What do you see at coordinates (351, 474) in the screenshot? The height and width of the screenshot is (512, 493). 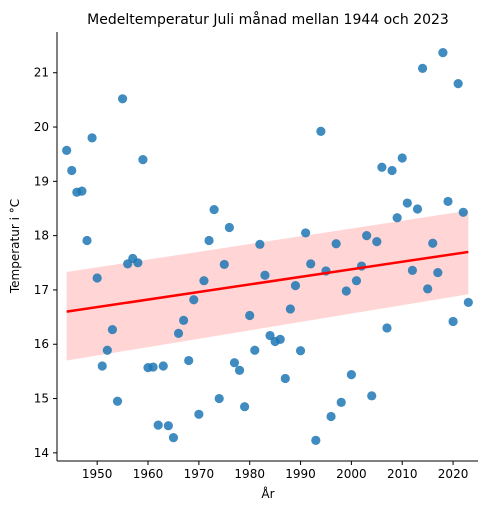 I see `x-tick-label: 2000` at bounding box center [351, 474].